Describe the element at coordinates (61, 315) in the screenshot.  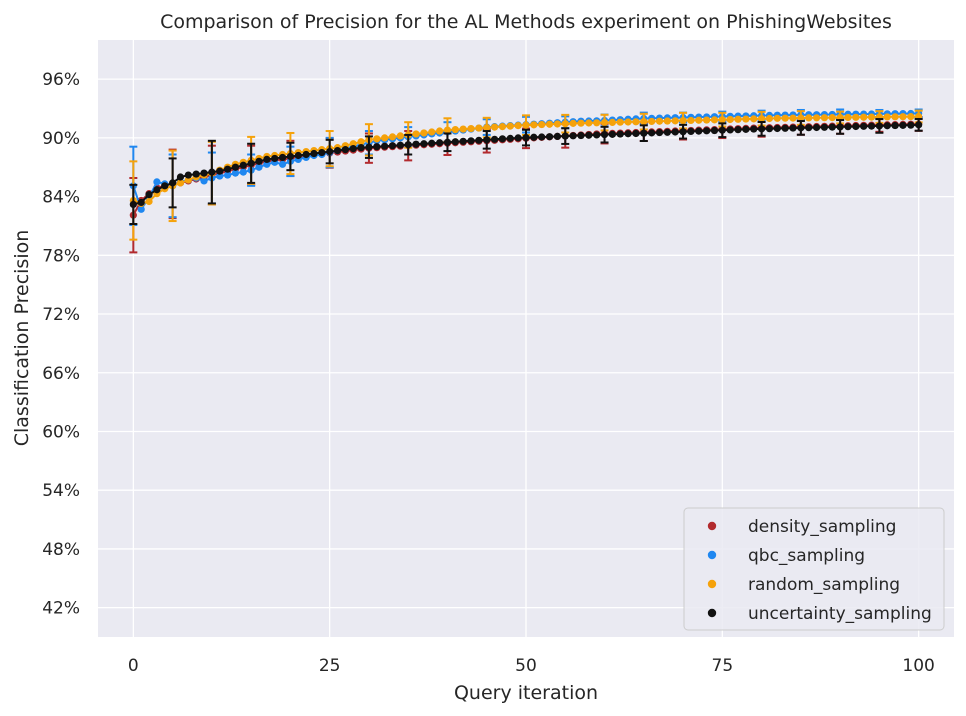
I see `y-tick-label: 72%` at that location.